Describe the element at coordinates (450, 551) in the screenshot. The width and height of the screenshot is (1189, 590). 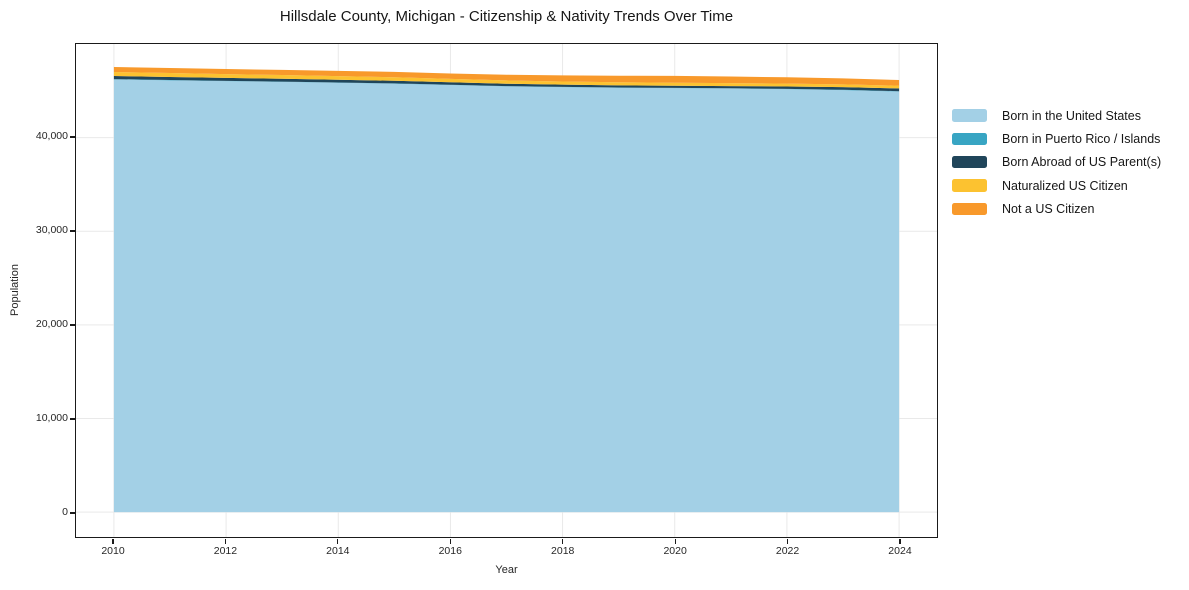
I see `x-tick-label: 2016` at that location.